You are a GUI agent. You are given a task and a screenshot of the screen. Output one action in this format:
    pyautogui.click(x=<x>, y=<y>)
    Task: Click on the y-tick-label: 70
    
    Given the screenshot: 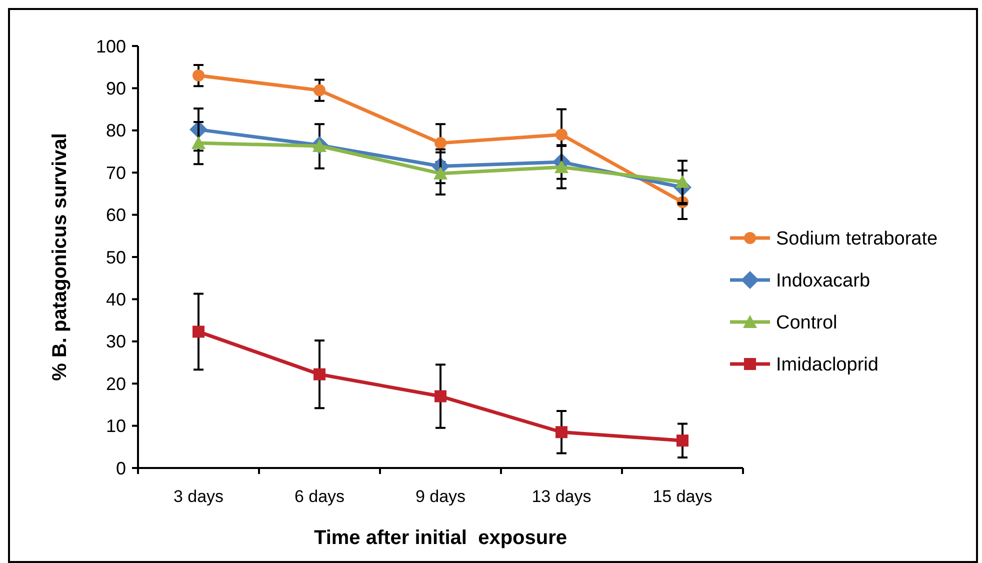 What is the action you would take?
    pyautogui.click(x=116, y=172)
    